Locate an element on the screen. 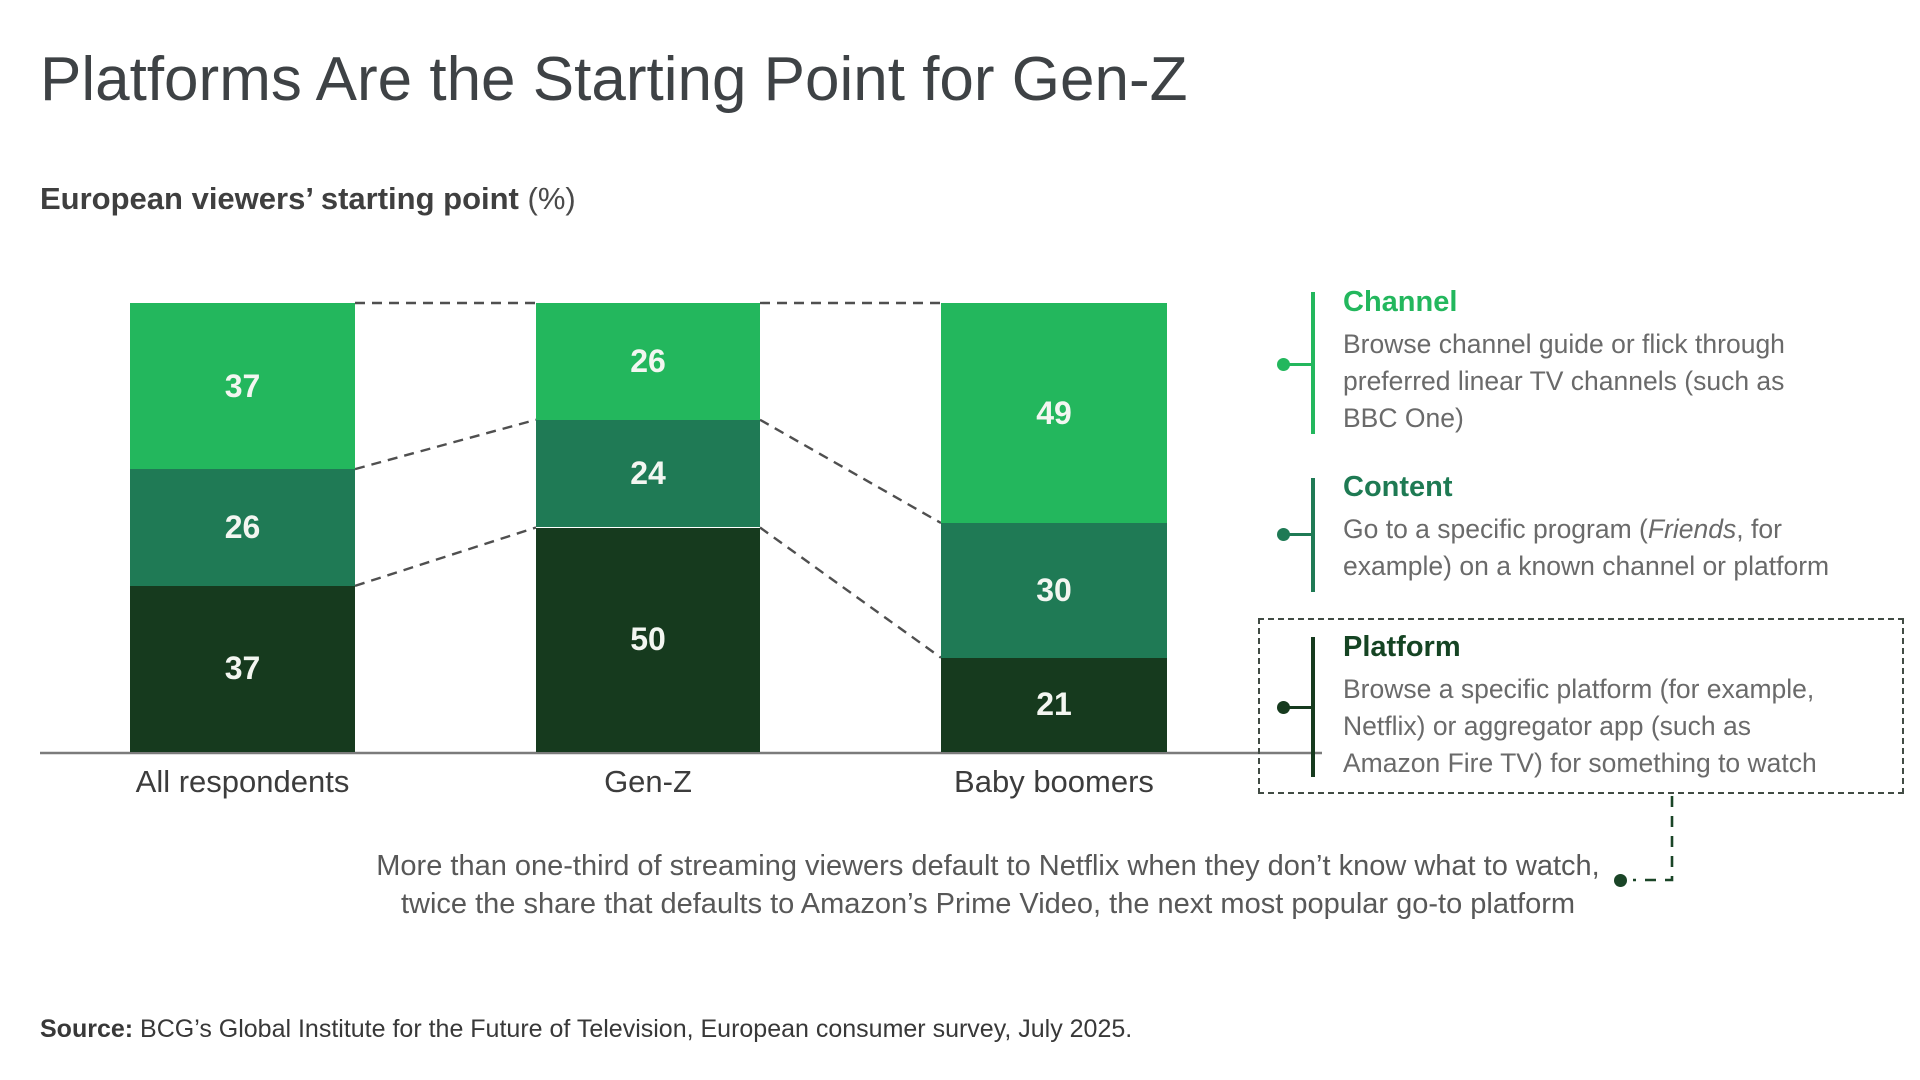  bar-segment-content: 30 is located at coordinates (1054, 590).